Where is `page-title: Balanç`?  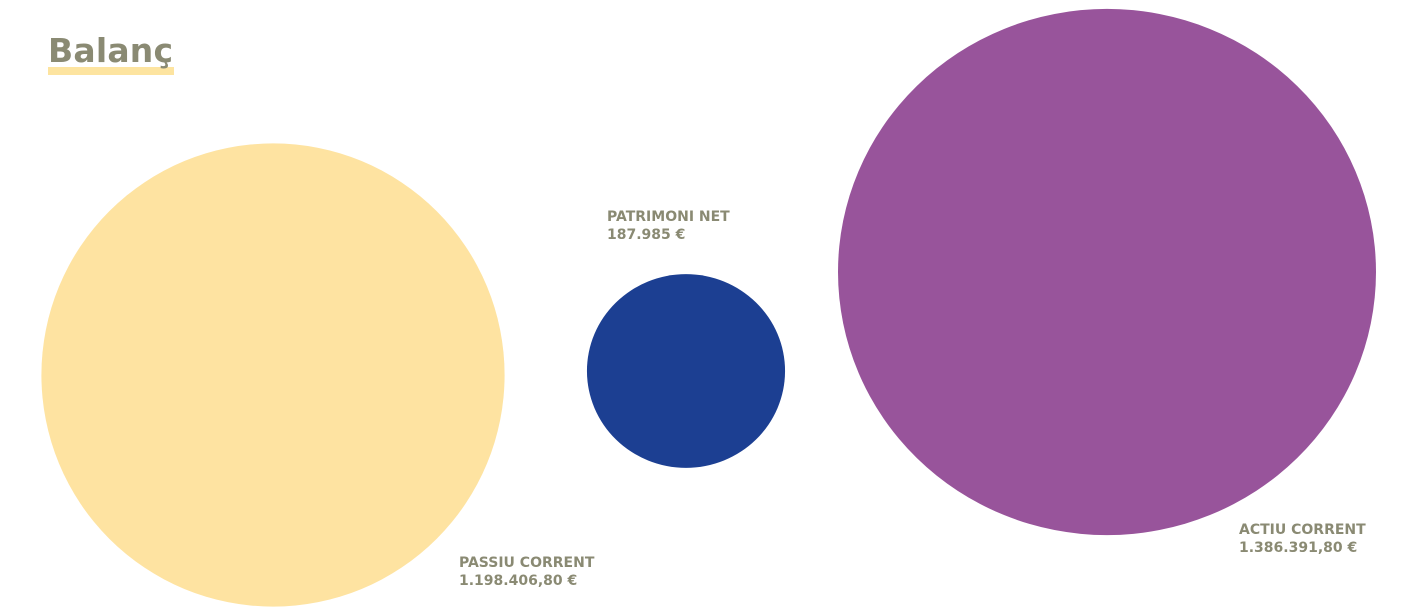 page-title: Balanç is located at coordinates (111, 50).